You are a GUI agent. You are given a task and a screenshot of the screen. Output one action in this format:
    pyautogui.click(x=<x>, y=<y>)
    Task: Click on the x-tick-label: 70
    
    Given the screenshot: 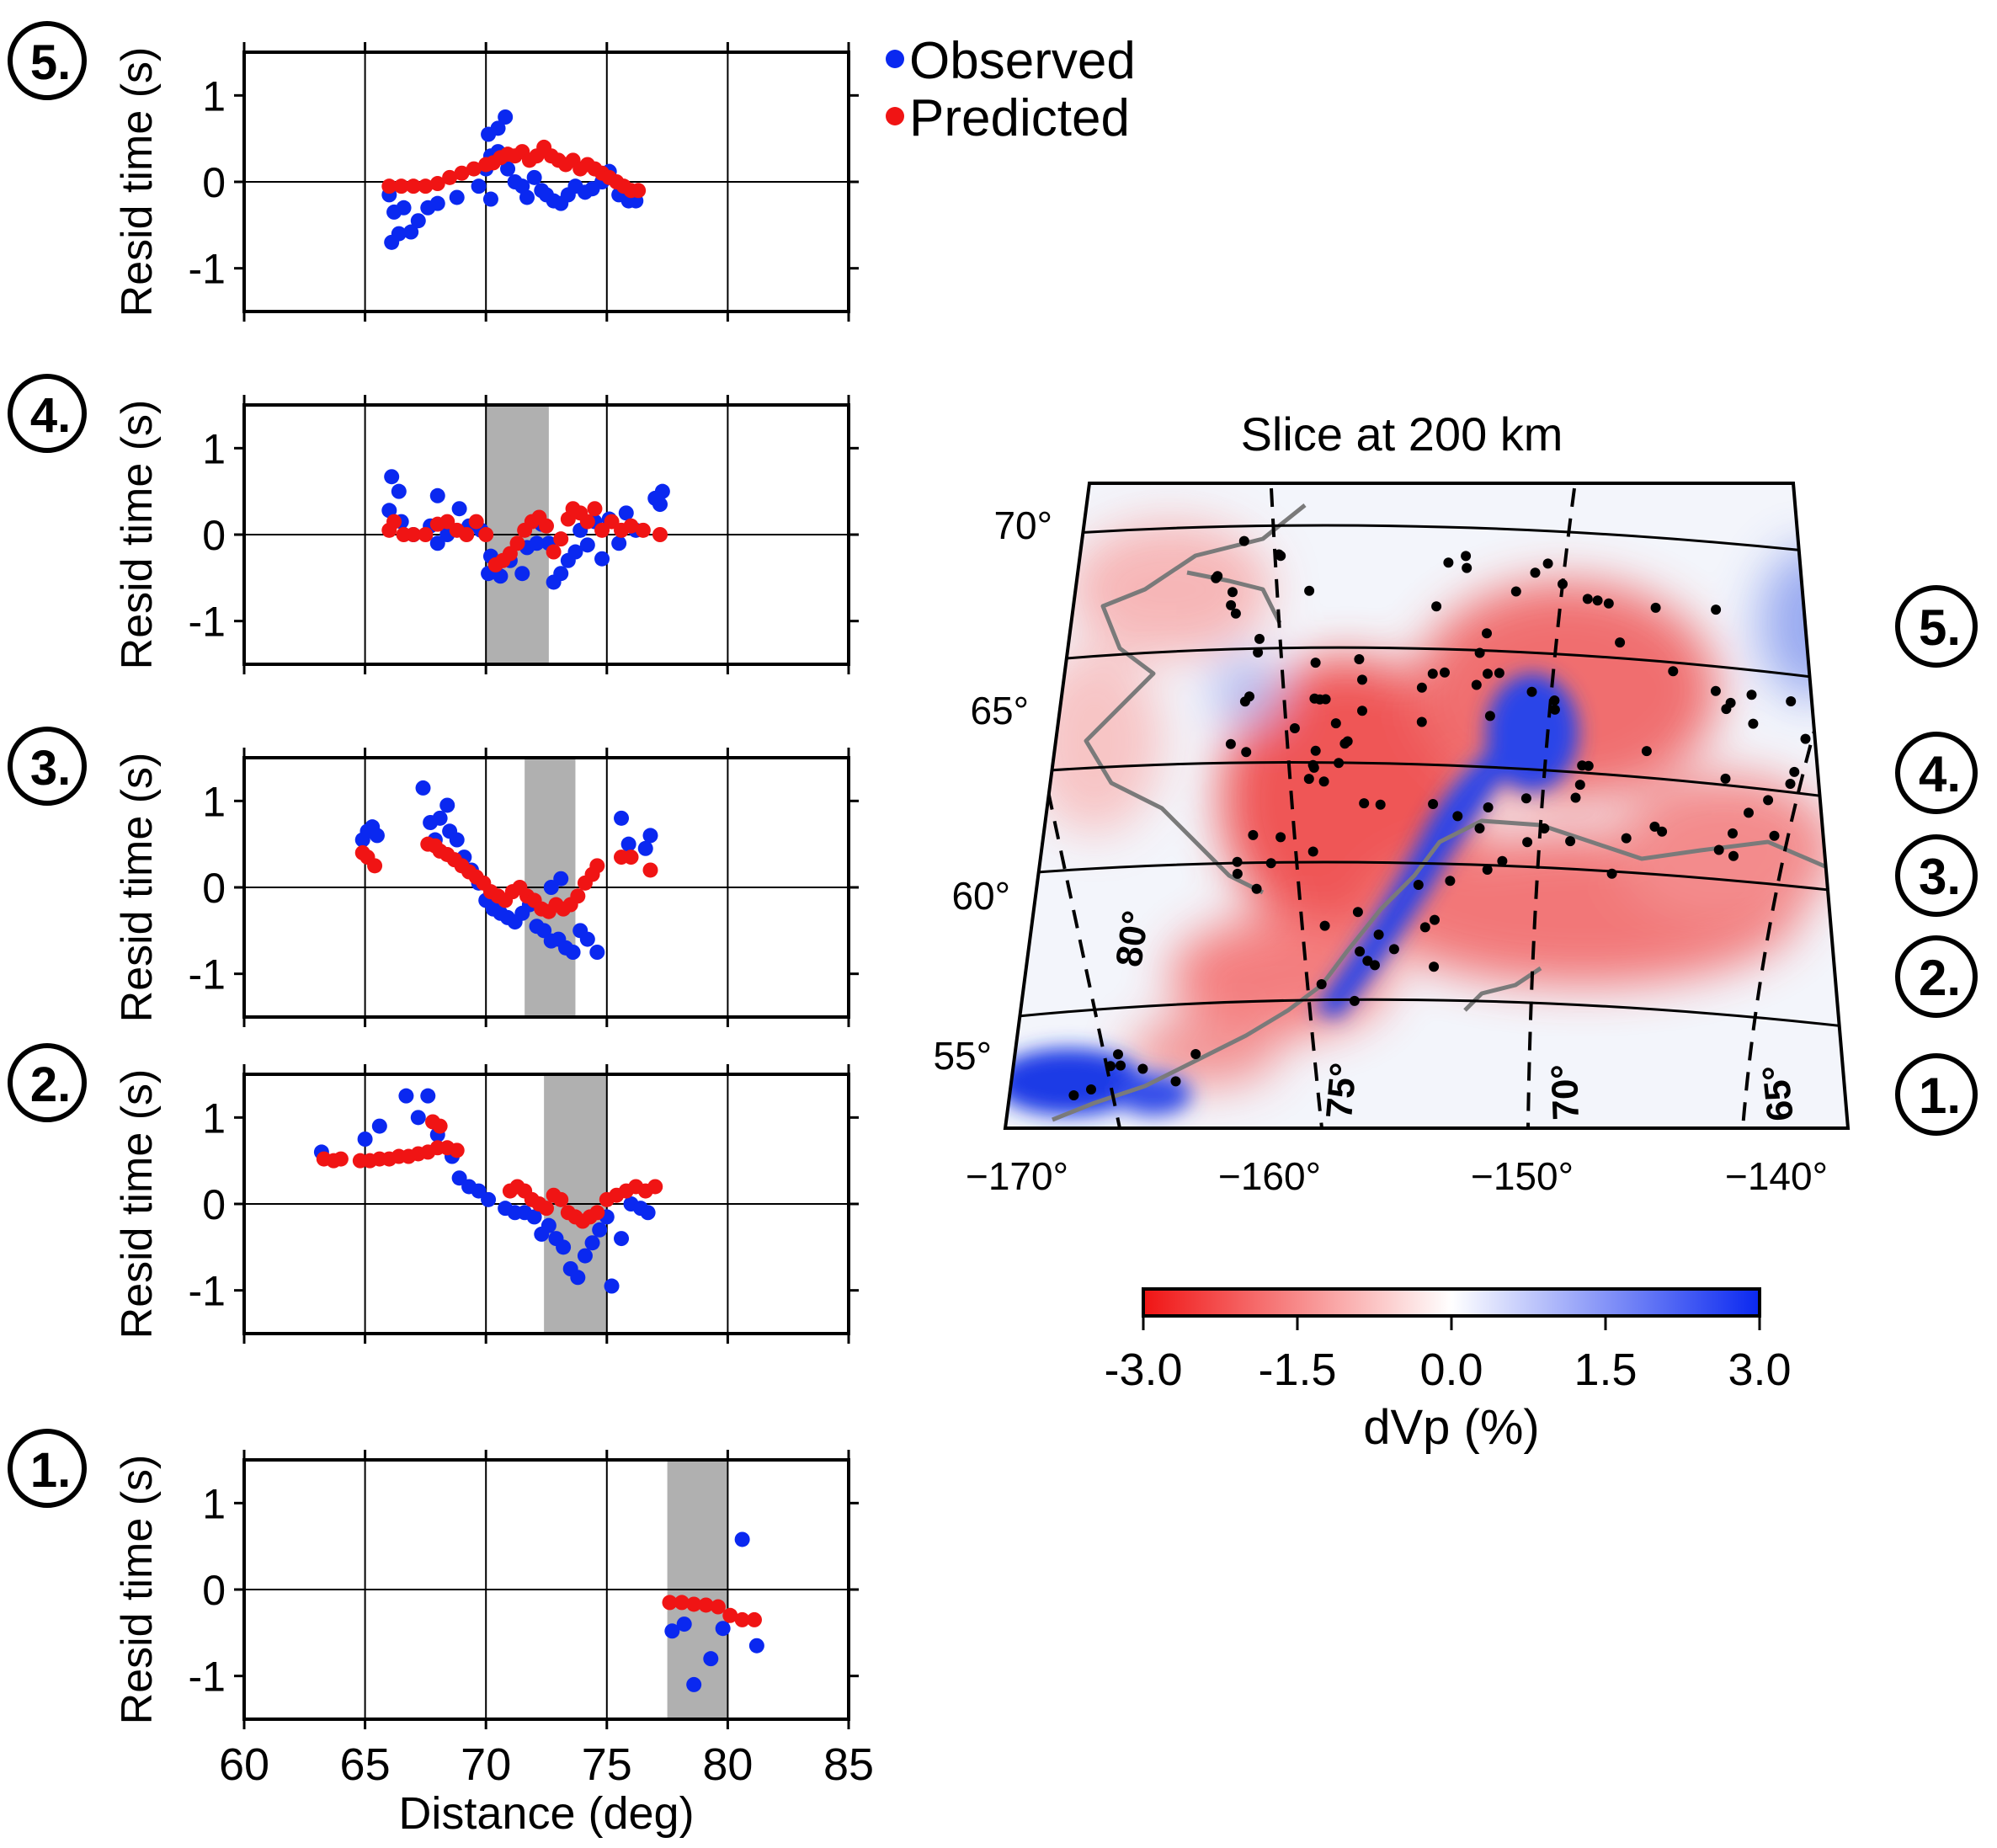 What is the action you would take?
    pyautogui.click(x=486, y=1765)
    